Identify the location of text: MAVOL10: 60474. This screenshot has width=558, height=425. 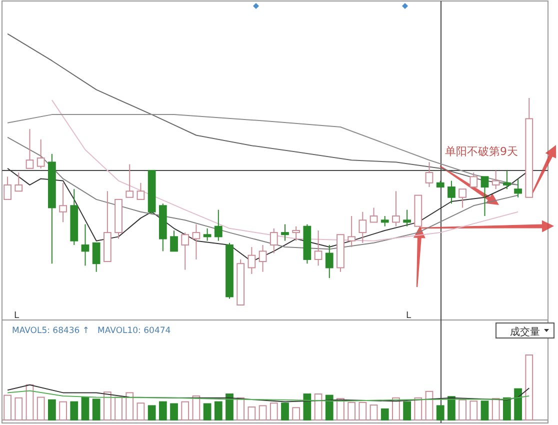
(134, 331).